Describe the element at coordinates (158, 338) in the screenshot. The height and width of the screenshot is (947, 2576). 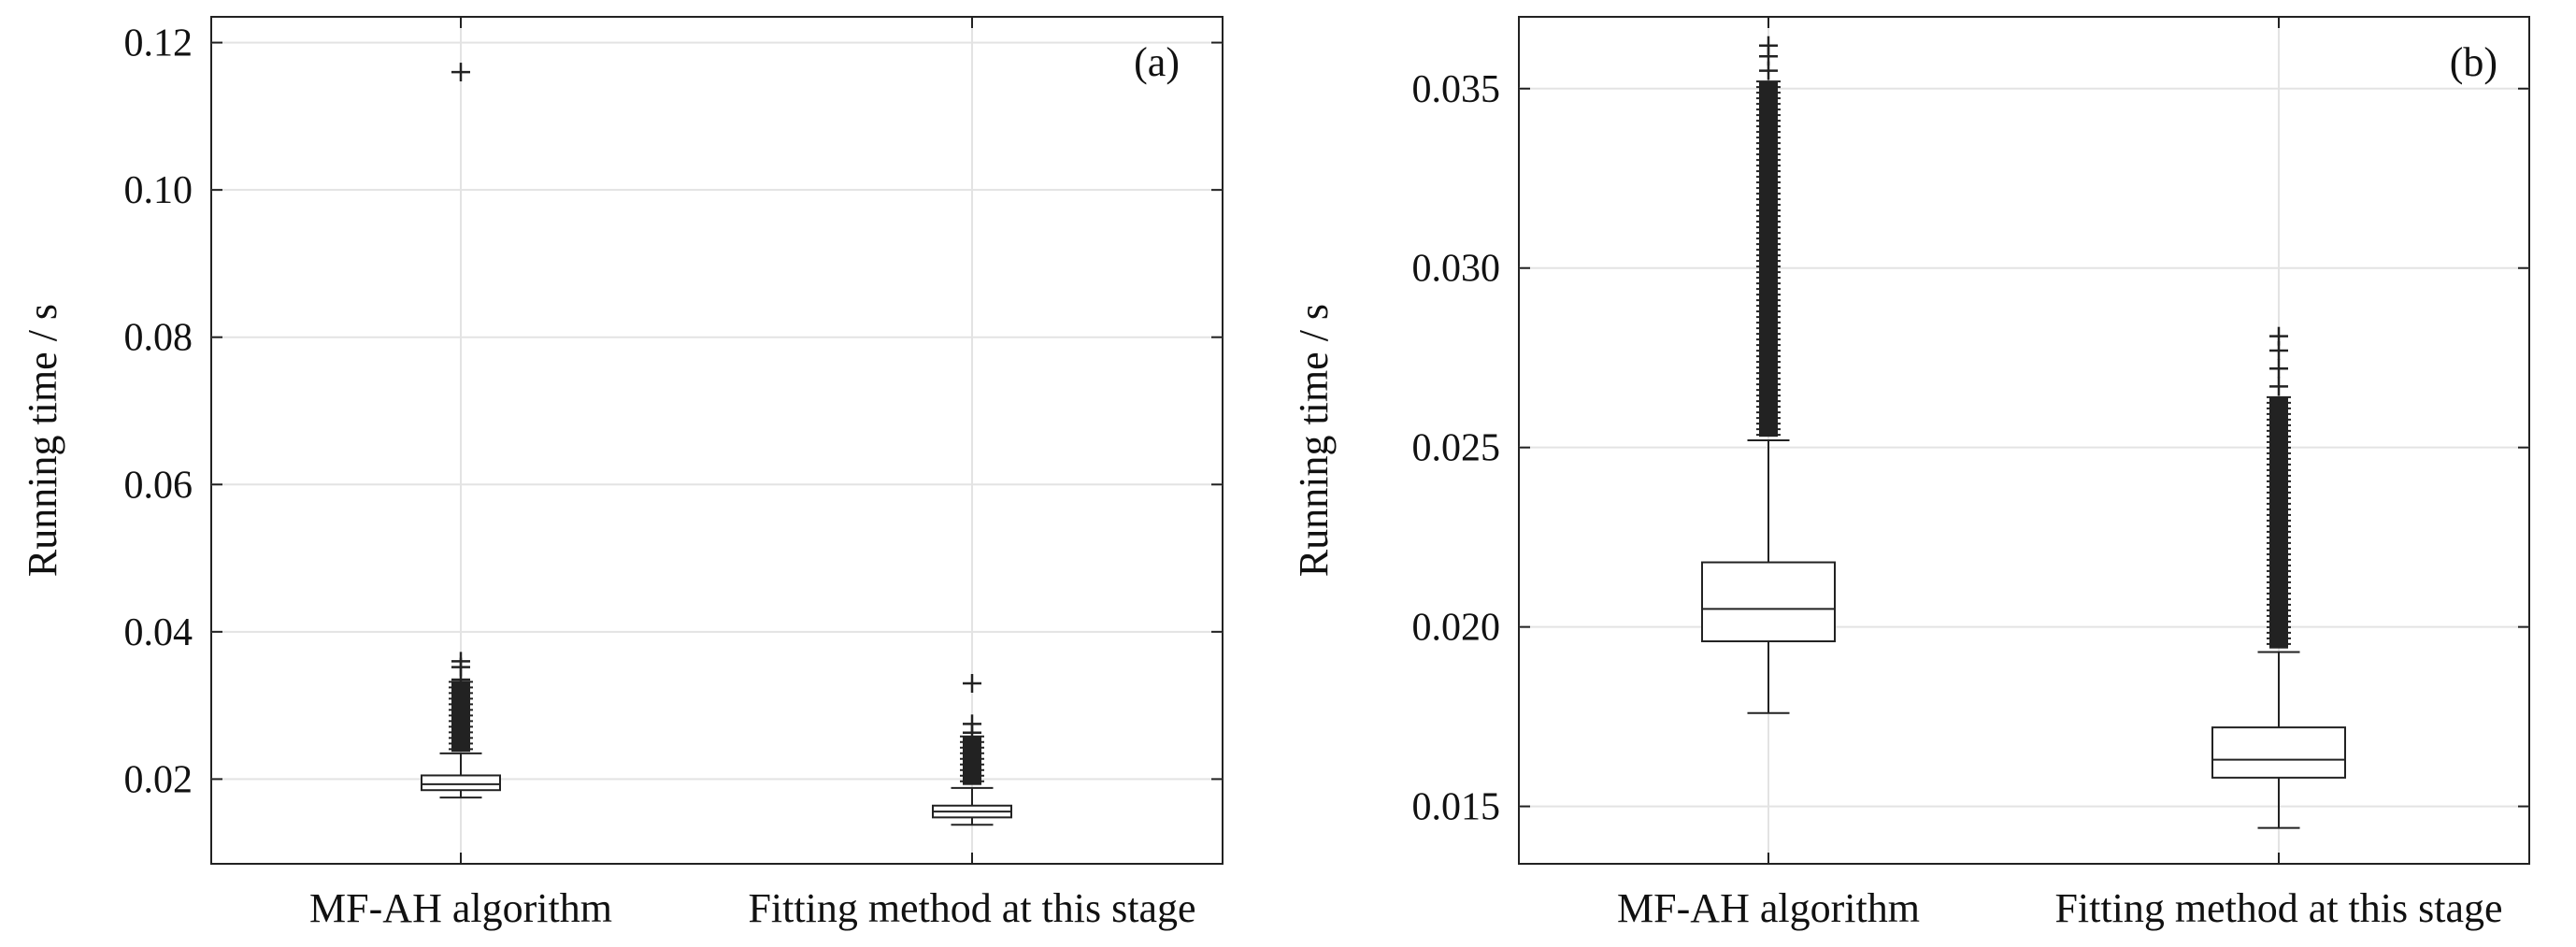
I see `y-tick-label: 0.08` at that location.